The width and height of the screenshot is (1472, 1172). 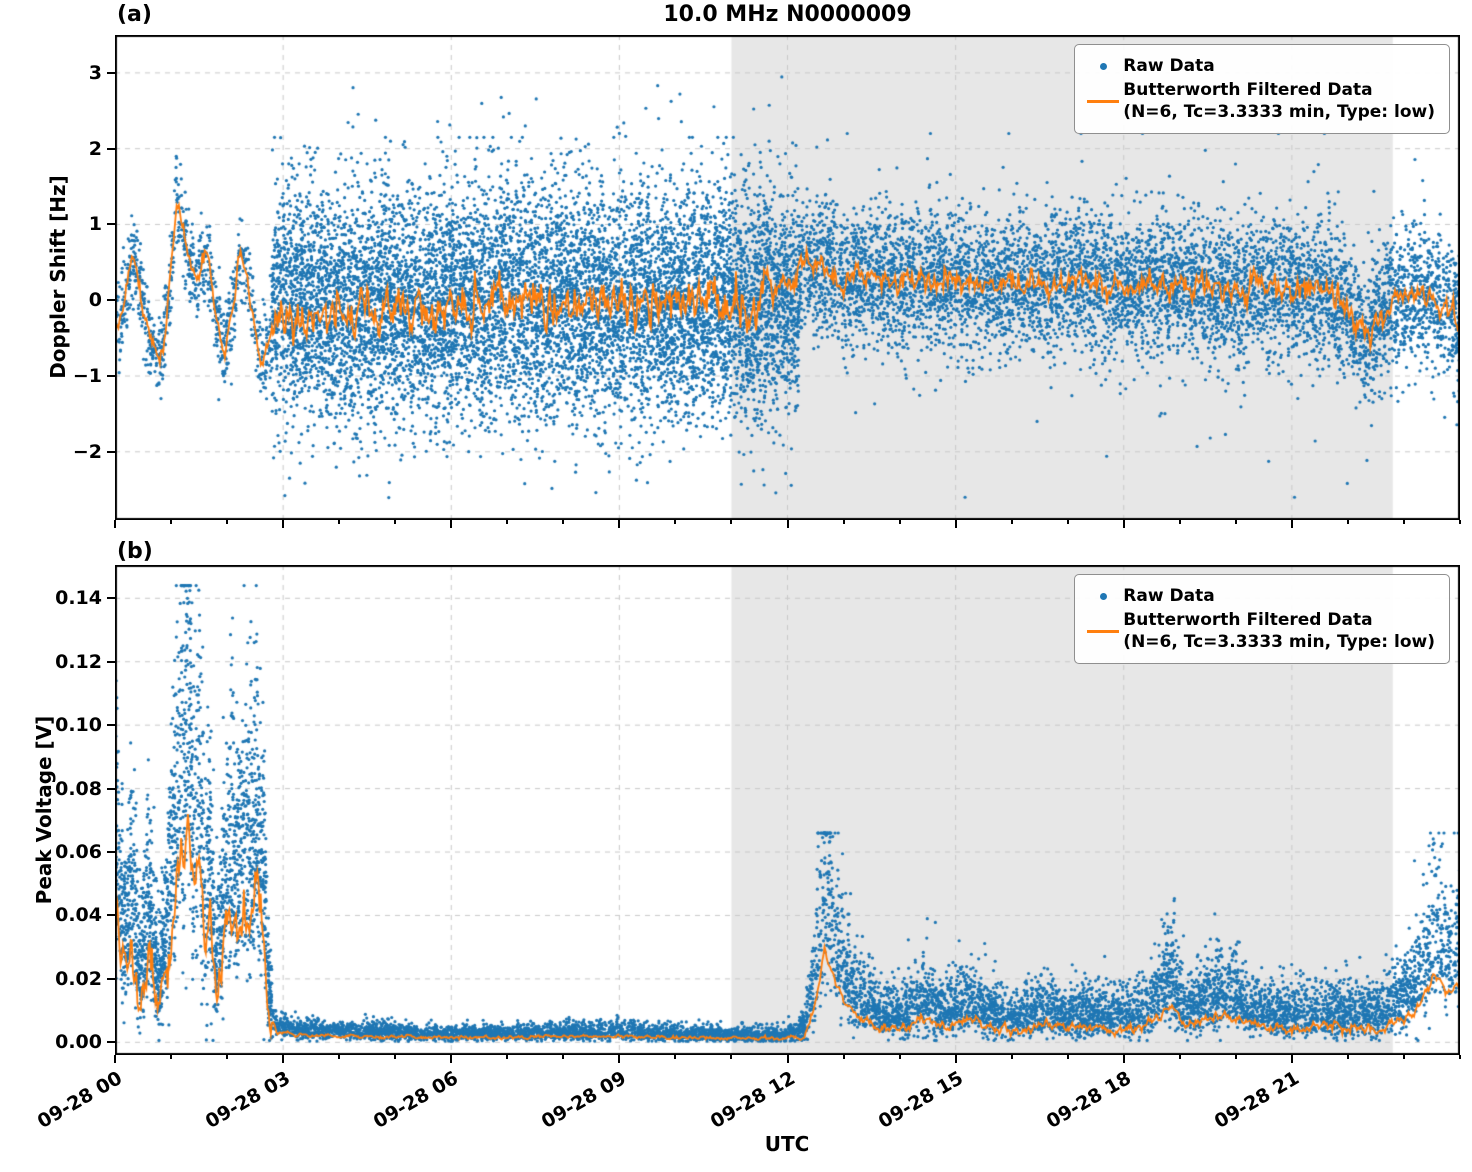 I want to click on y-tick-label: 1, so click(x=95, y=224).